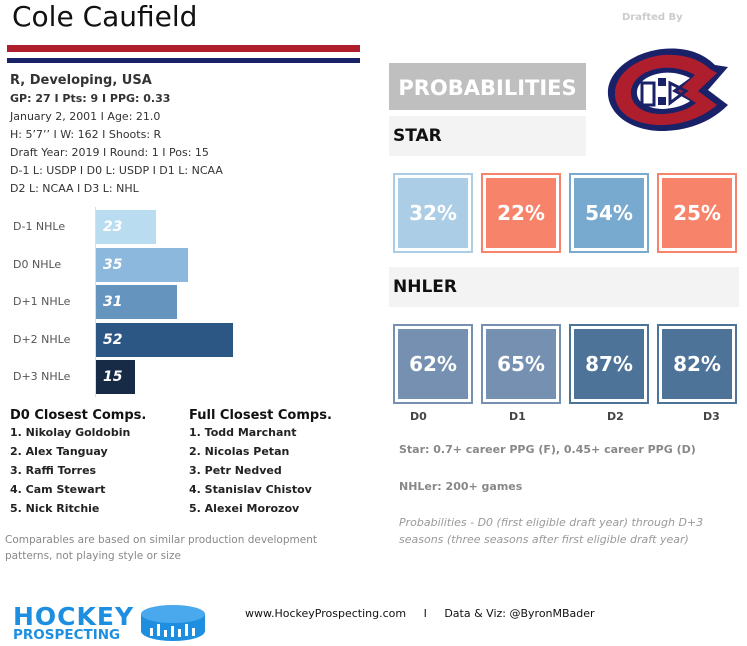  Describe the element at coordinates (517, 416) in the screenshot. I see `season-label: D1` at that location.